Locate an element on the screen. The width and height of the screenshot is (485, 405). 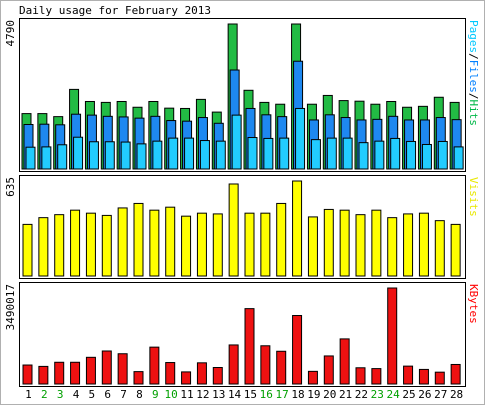
legend-kbytes: KBytes is located at coordinates (473, 304).